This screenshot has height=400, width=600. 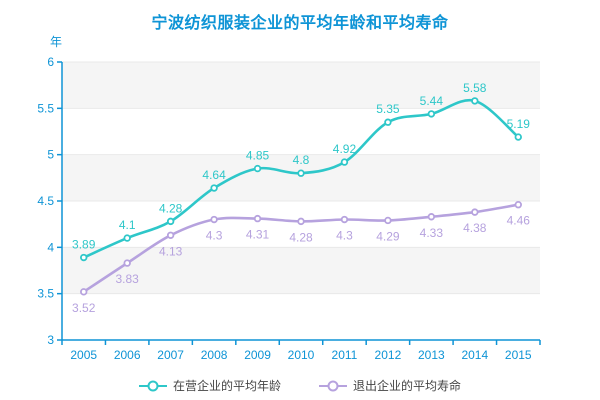 What do you see at coordinates (407, 386) in the screenshot?
I see `legend-label-series2: 退出企业的平均寿命` at bounding box center [407, 386].